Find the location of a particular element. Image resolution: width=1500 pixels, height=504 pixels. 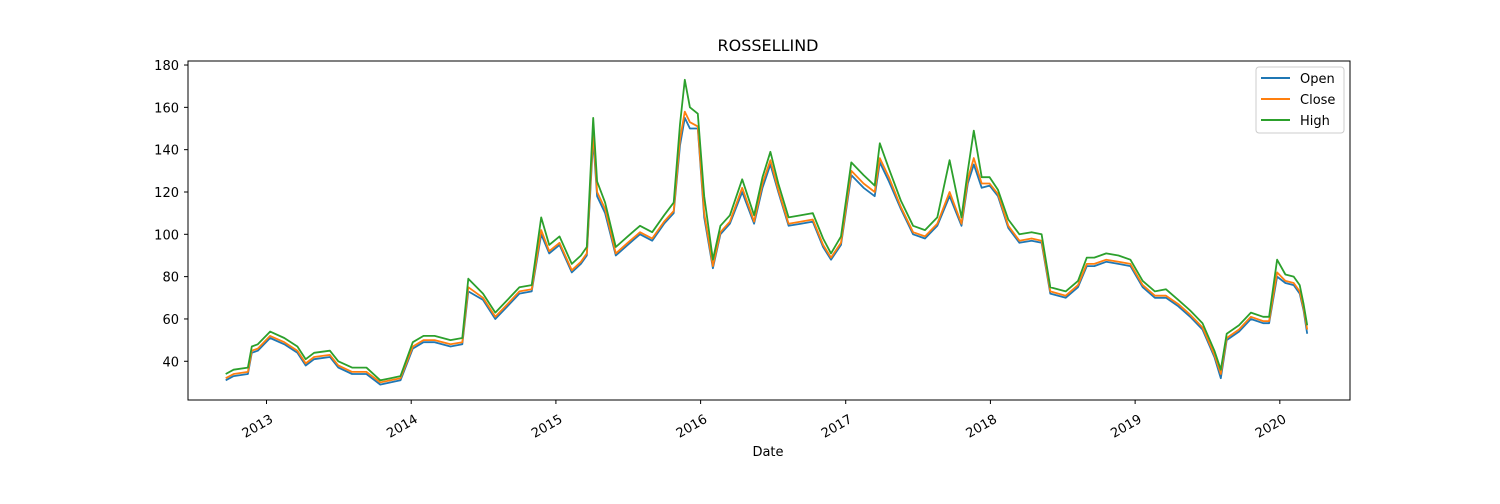

legend-box is located at coordinates (1300, 100).